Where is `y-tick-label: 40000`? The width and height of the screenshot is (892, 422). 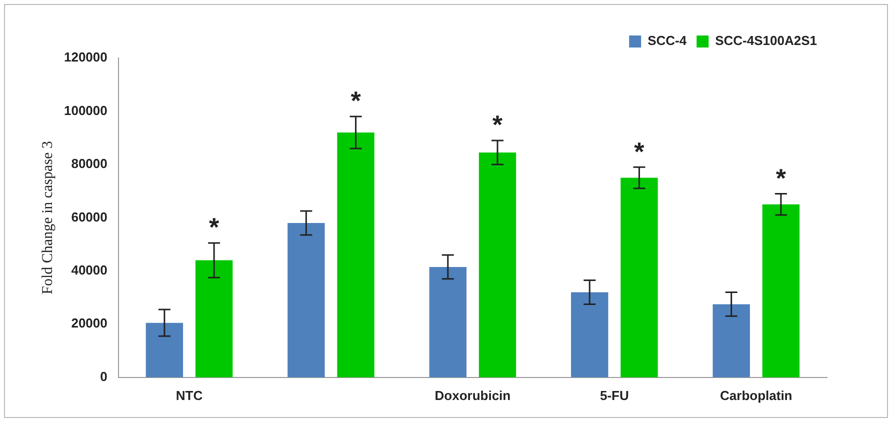
y-tick-label: 40000 is located at coordinates (89, 270).